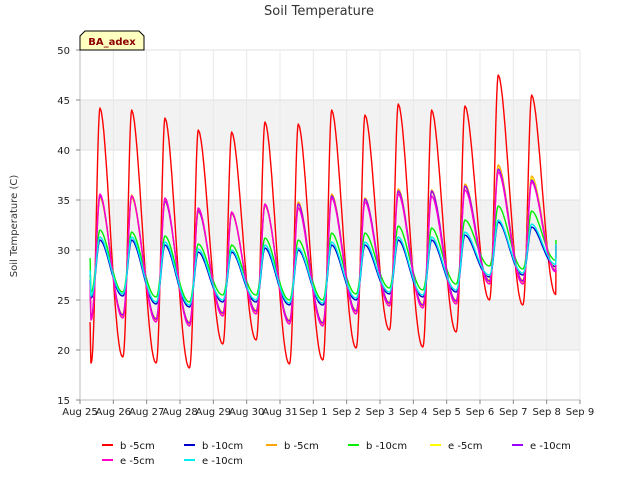  I want to click on site-badge-label: BA_adex, so click(112, 42).